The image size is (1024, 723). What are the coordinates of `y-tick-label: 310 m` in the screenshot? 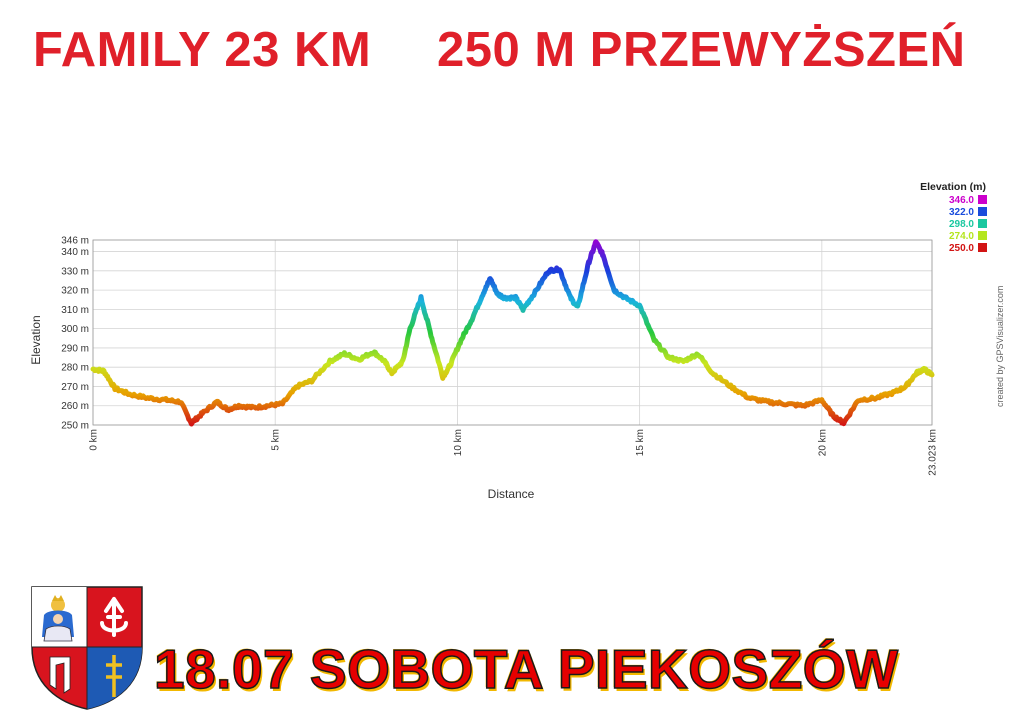 It's located at (75, 310).